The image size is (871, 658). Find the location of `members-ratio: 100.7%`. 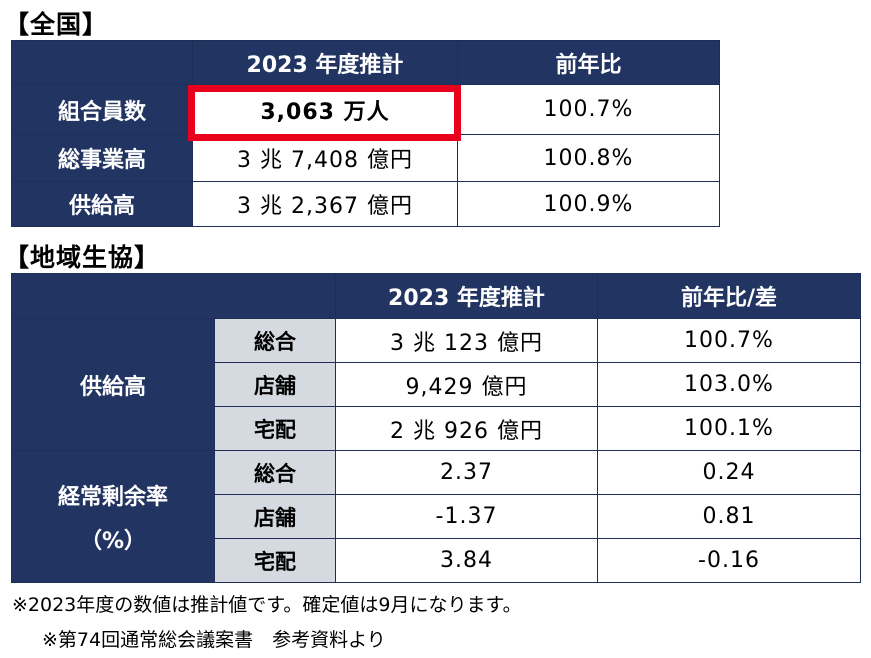

members-ratio: 100.7% is located at coordinates (588, 109).